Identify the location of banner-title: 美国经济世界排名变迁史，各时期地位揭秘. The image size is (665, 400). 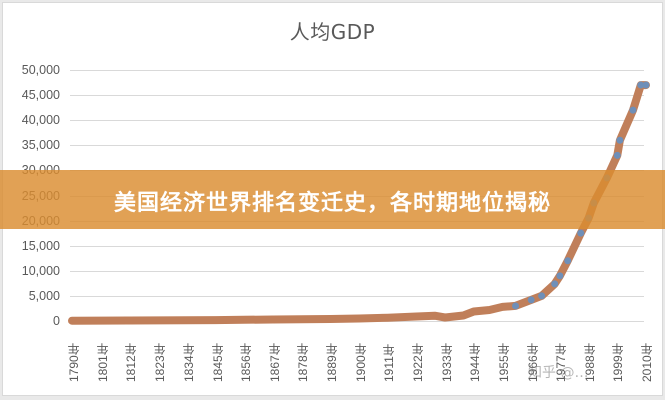
(332, 203).